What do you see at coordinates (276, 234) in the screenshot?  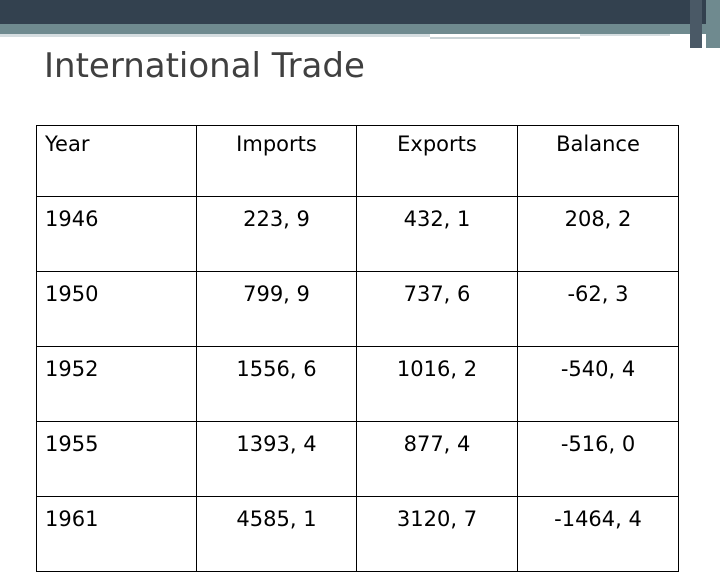 I see `cell-imports: 223, 9` at bounding box center [276, 234].